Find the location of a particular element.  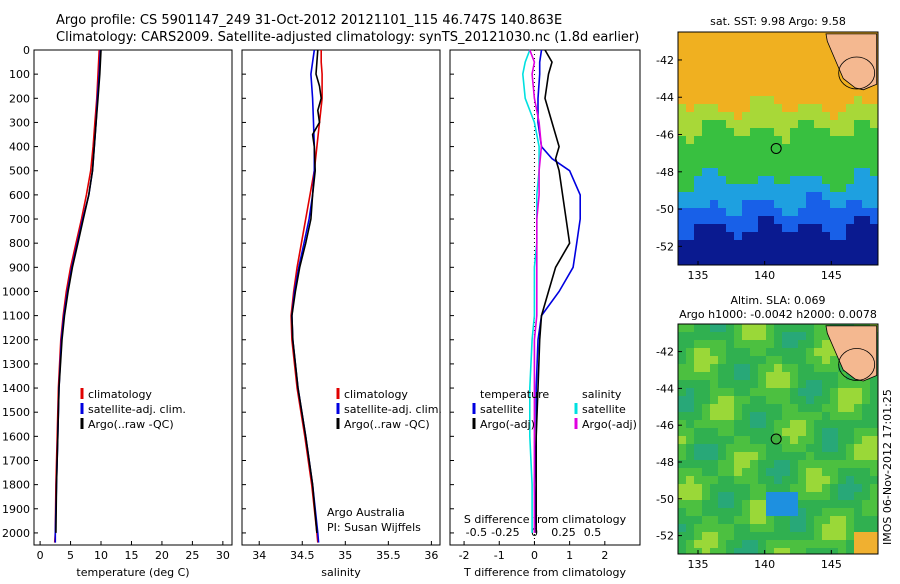

x2-tick-label: -0.25 is located at coordinates (505, 532).